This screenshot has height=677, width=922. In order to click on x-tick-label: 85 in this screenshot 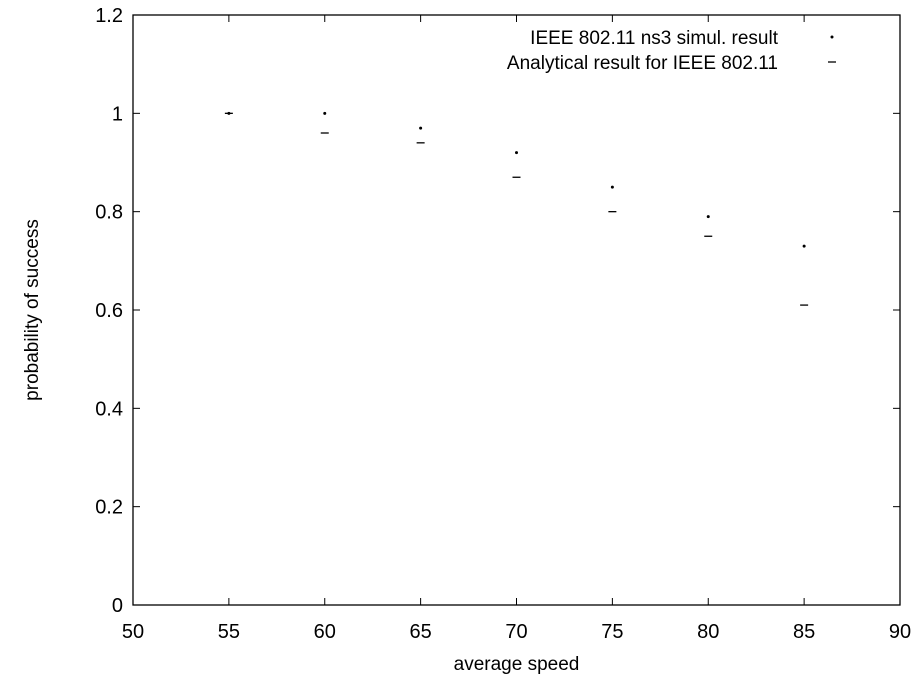, I will do `click(804, 632)`.